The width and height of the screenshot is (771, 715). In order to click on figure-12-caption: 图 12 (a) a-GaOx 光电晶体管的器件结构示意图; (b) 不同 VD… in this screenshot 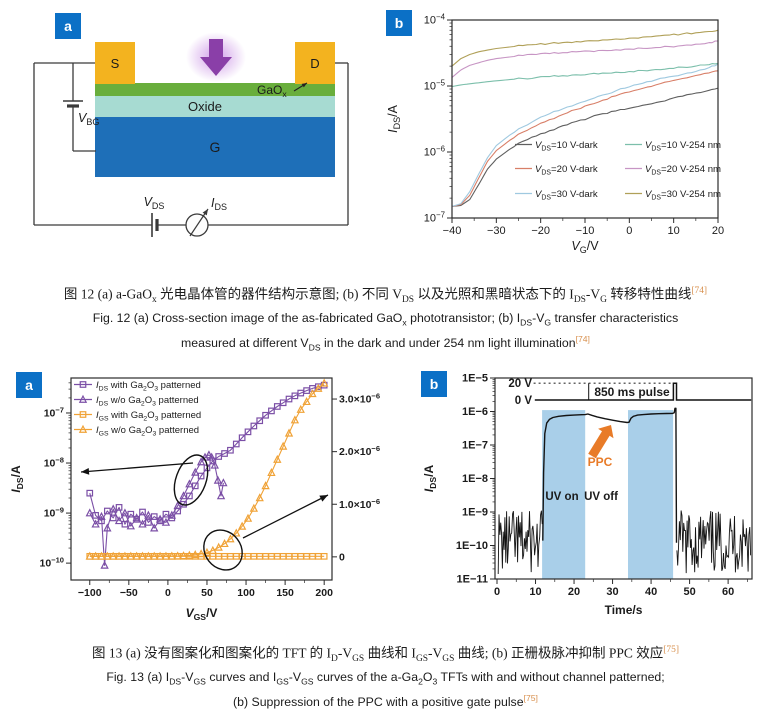, I will do `click(385, 319)`.